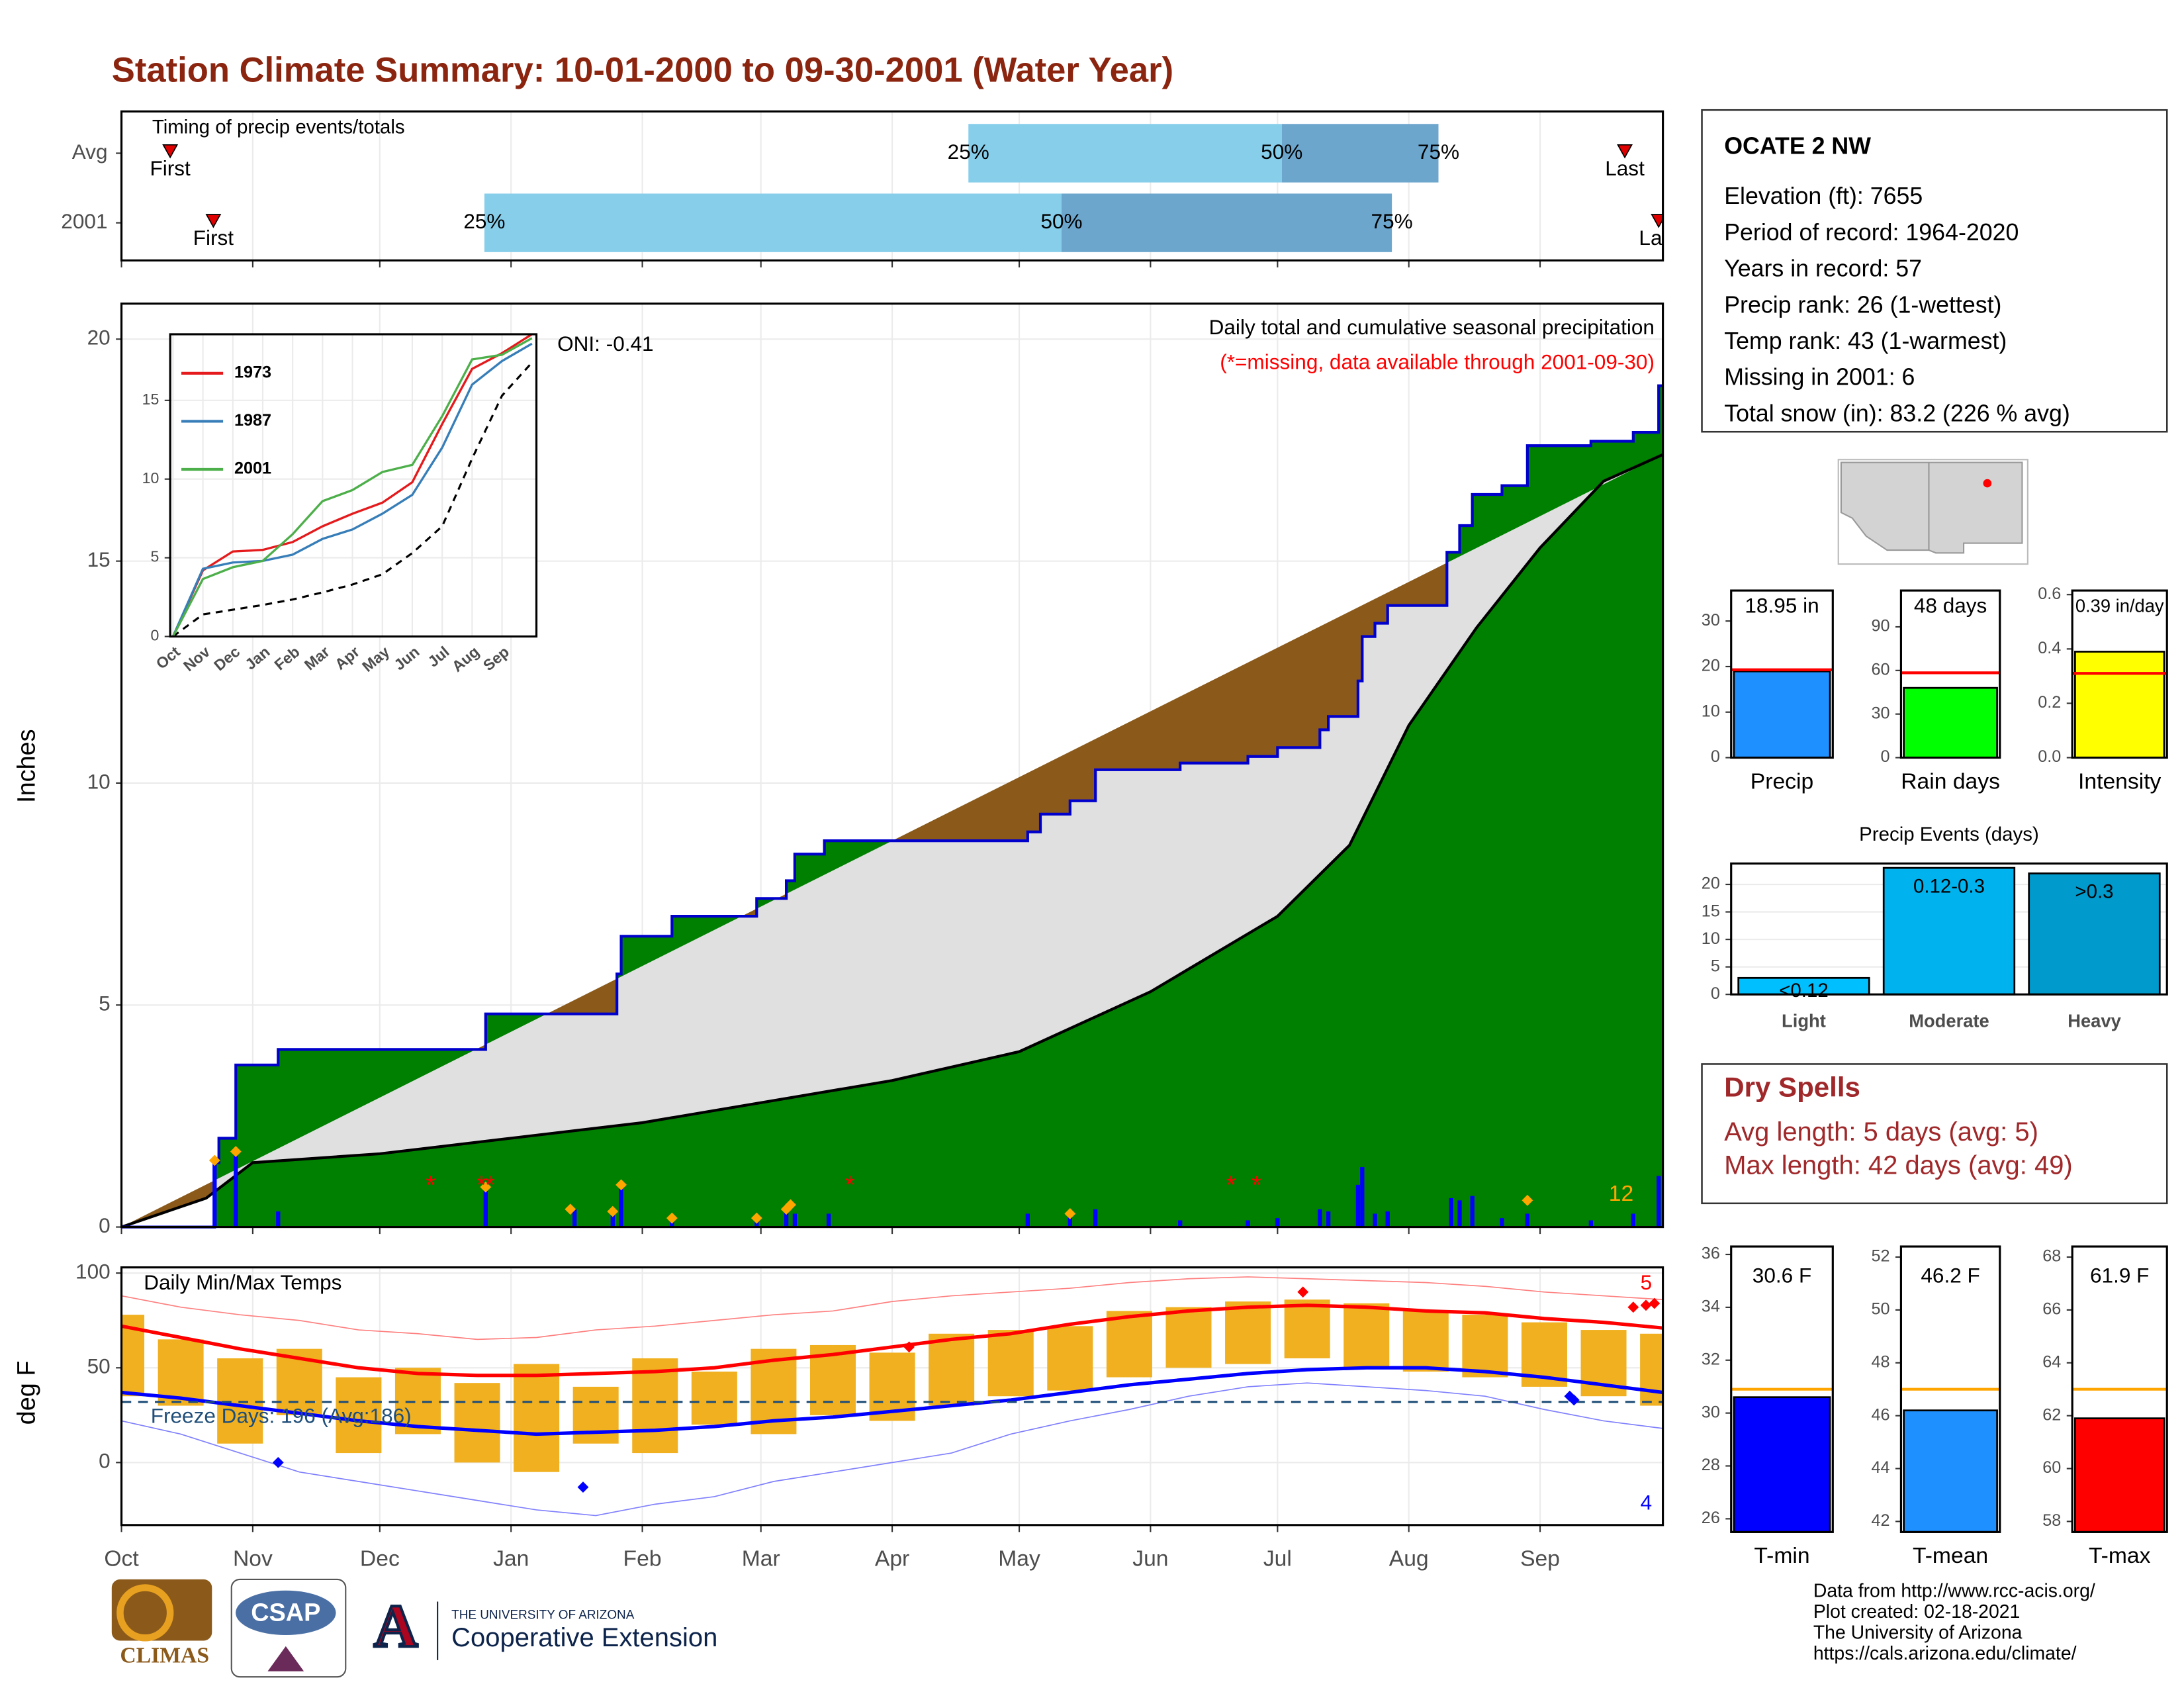 The image size is (2184, 1688). What do you see at coordinates (1019, 1558) in the screenshot?
I see `x-tick-label: May` at bounding box center [1019, 1558].